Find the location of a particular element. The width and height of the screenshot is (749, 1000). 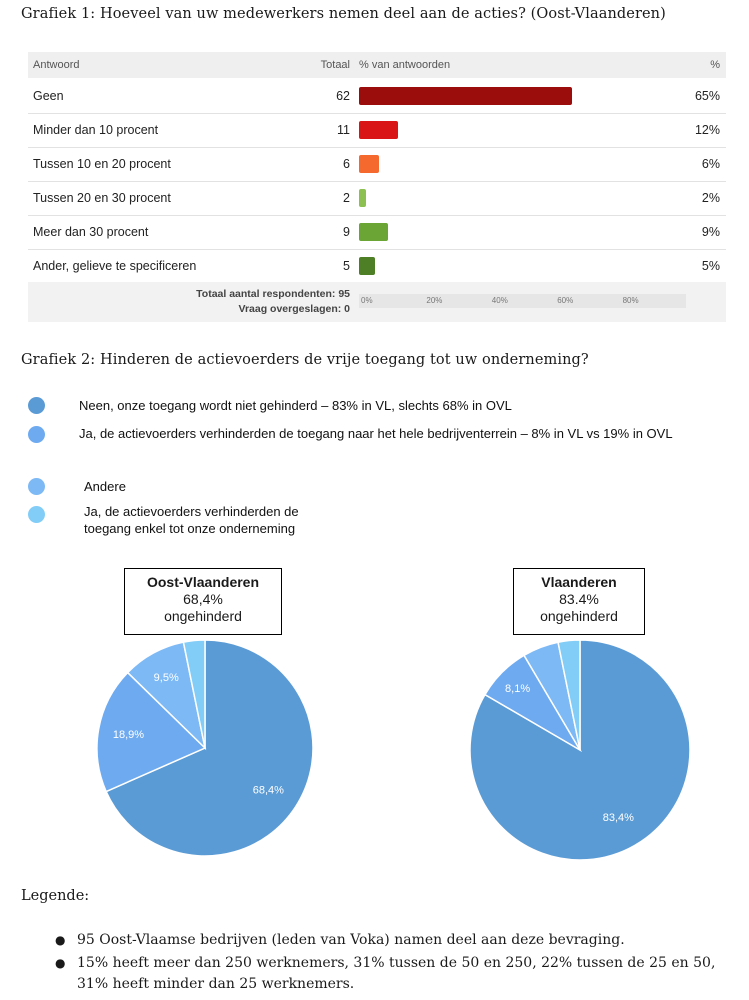

answer-label: Geen is located at coordinates (48, 96).